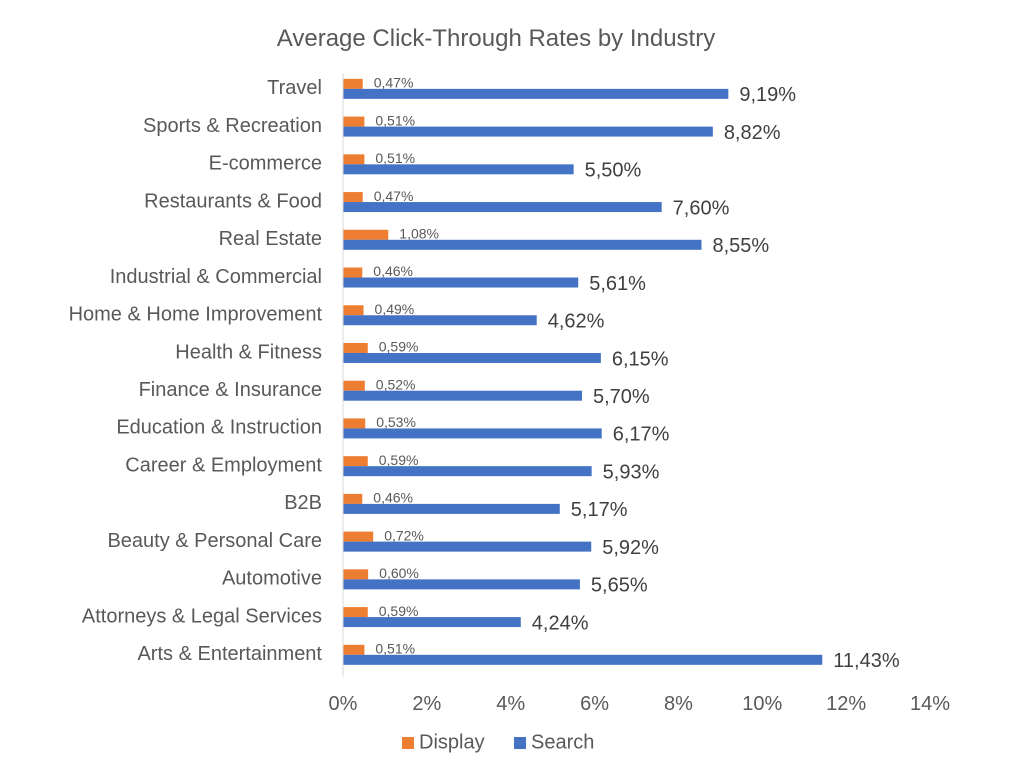 The width and height of the screenshot is (1009, 772). What do you see at coordinates (303, 503) in the screenshot?
I see `category-label: B2B` at bounding box center [303, 503].